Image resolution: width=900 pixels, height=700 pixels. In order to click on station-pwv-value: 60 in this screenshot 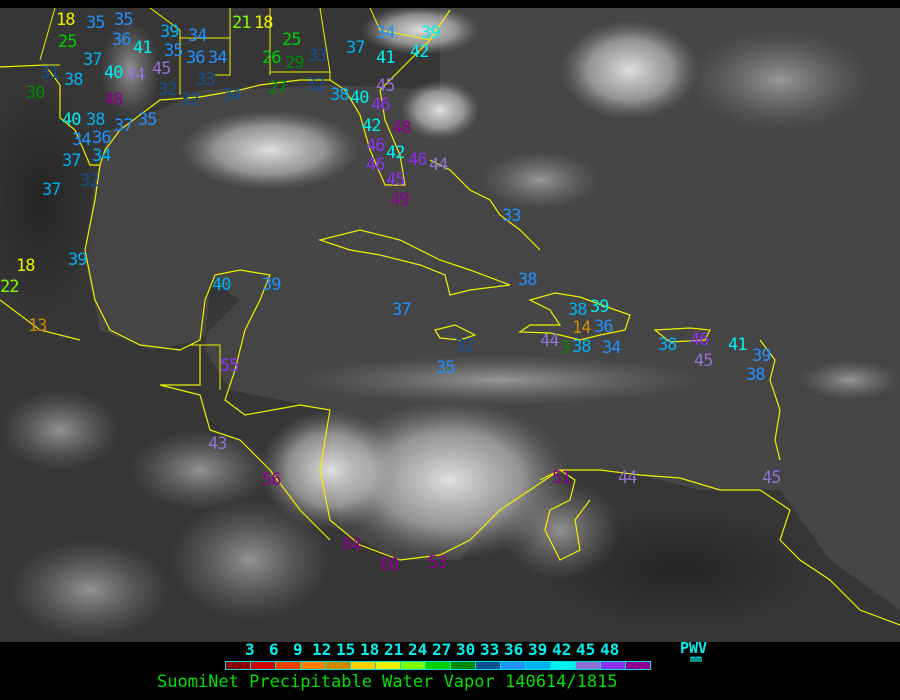, I will do `click(390, 565)`.